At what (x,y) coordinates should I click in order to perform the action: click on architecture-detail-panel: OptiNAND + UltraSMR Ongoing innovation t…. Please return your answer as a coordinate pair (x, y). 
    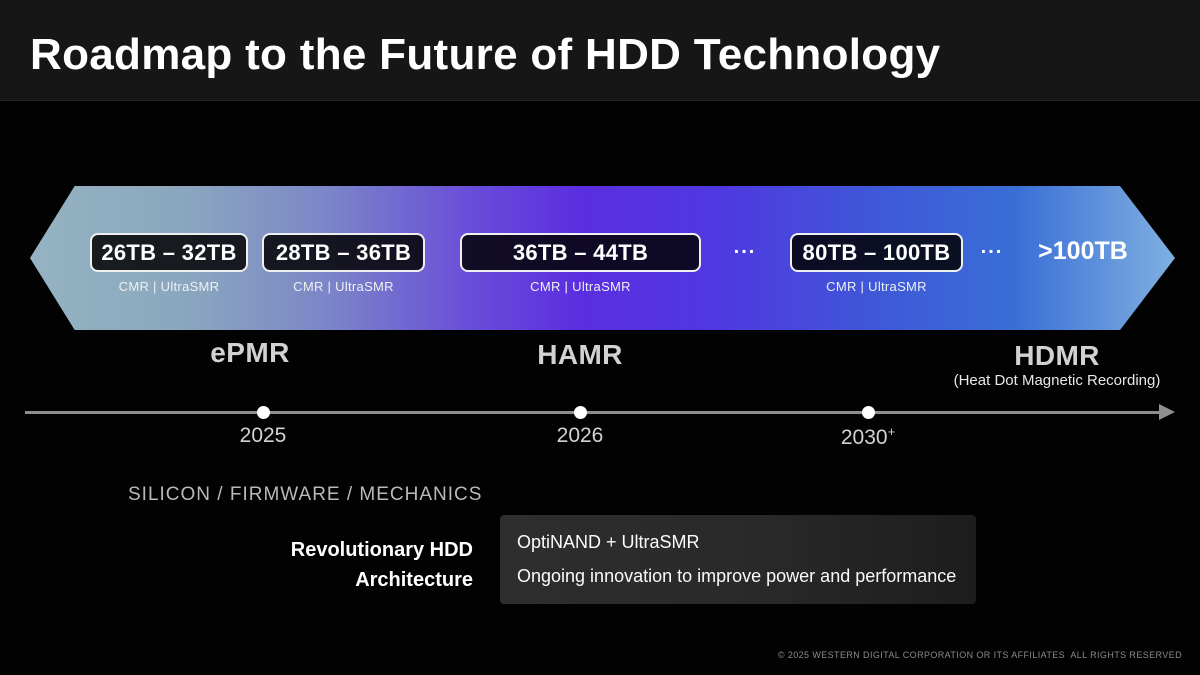
    Looking at the image, I should click on (738, 559).